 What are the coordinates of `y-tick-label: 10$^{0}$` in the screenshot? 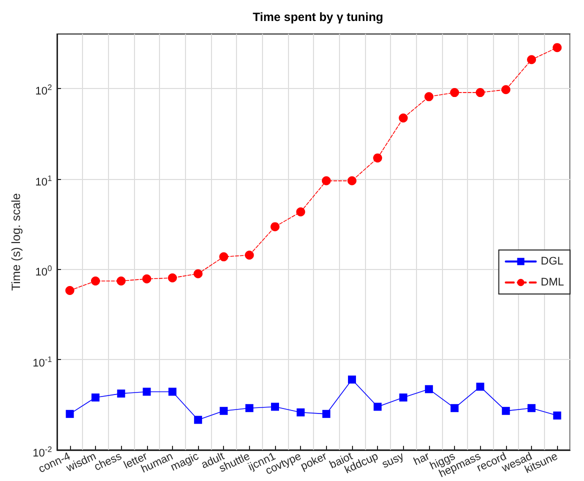 It's located at (43, 272).